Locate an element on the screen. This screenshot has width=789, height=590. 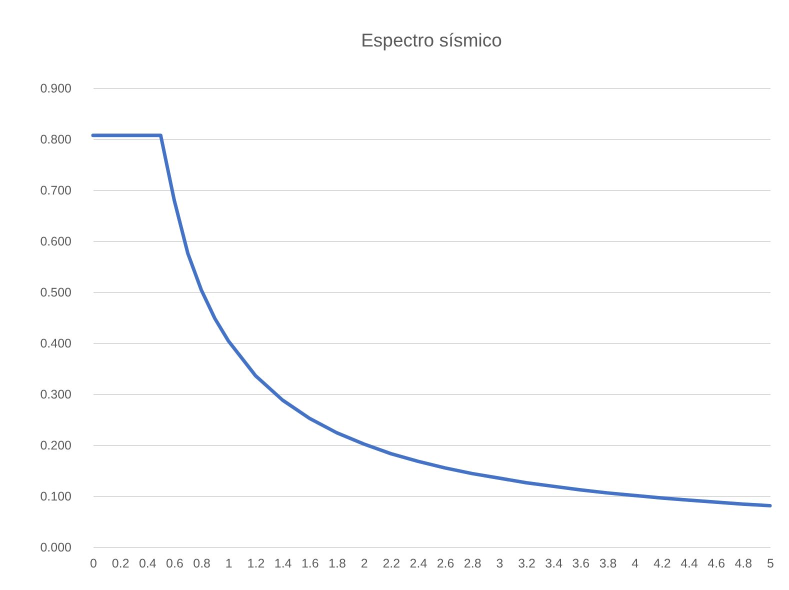
x-tick-label: 0 is located at coordinates (94, 563).